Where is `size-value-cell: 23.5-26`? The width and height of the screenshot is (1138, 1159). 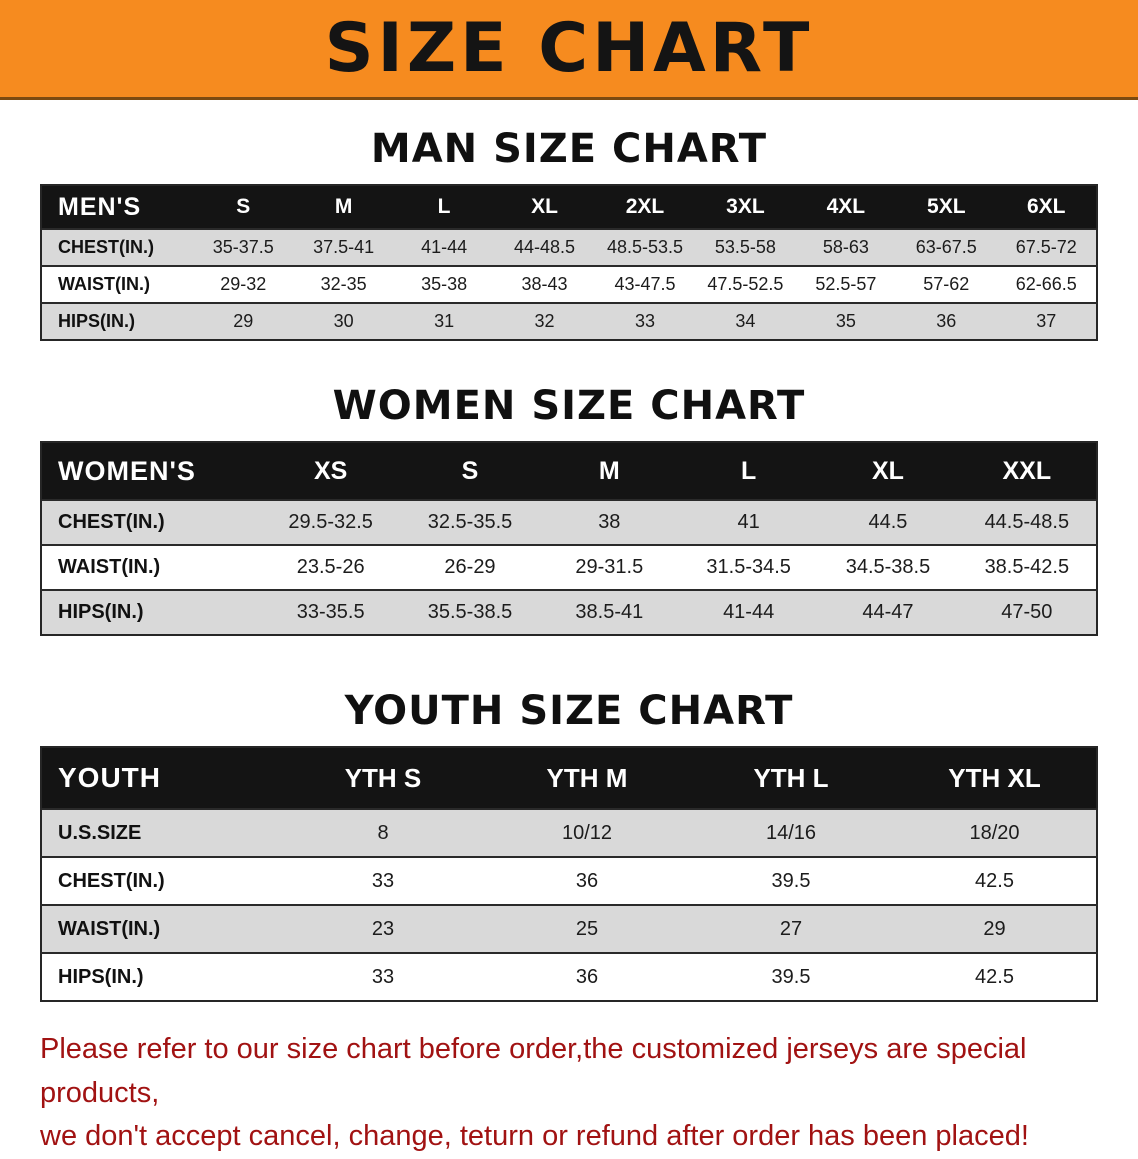
size-value-cell: 23.5-26 is located at coordinates (330, 567).